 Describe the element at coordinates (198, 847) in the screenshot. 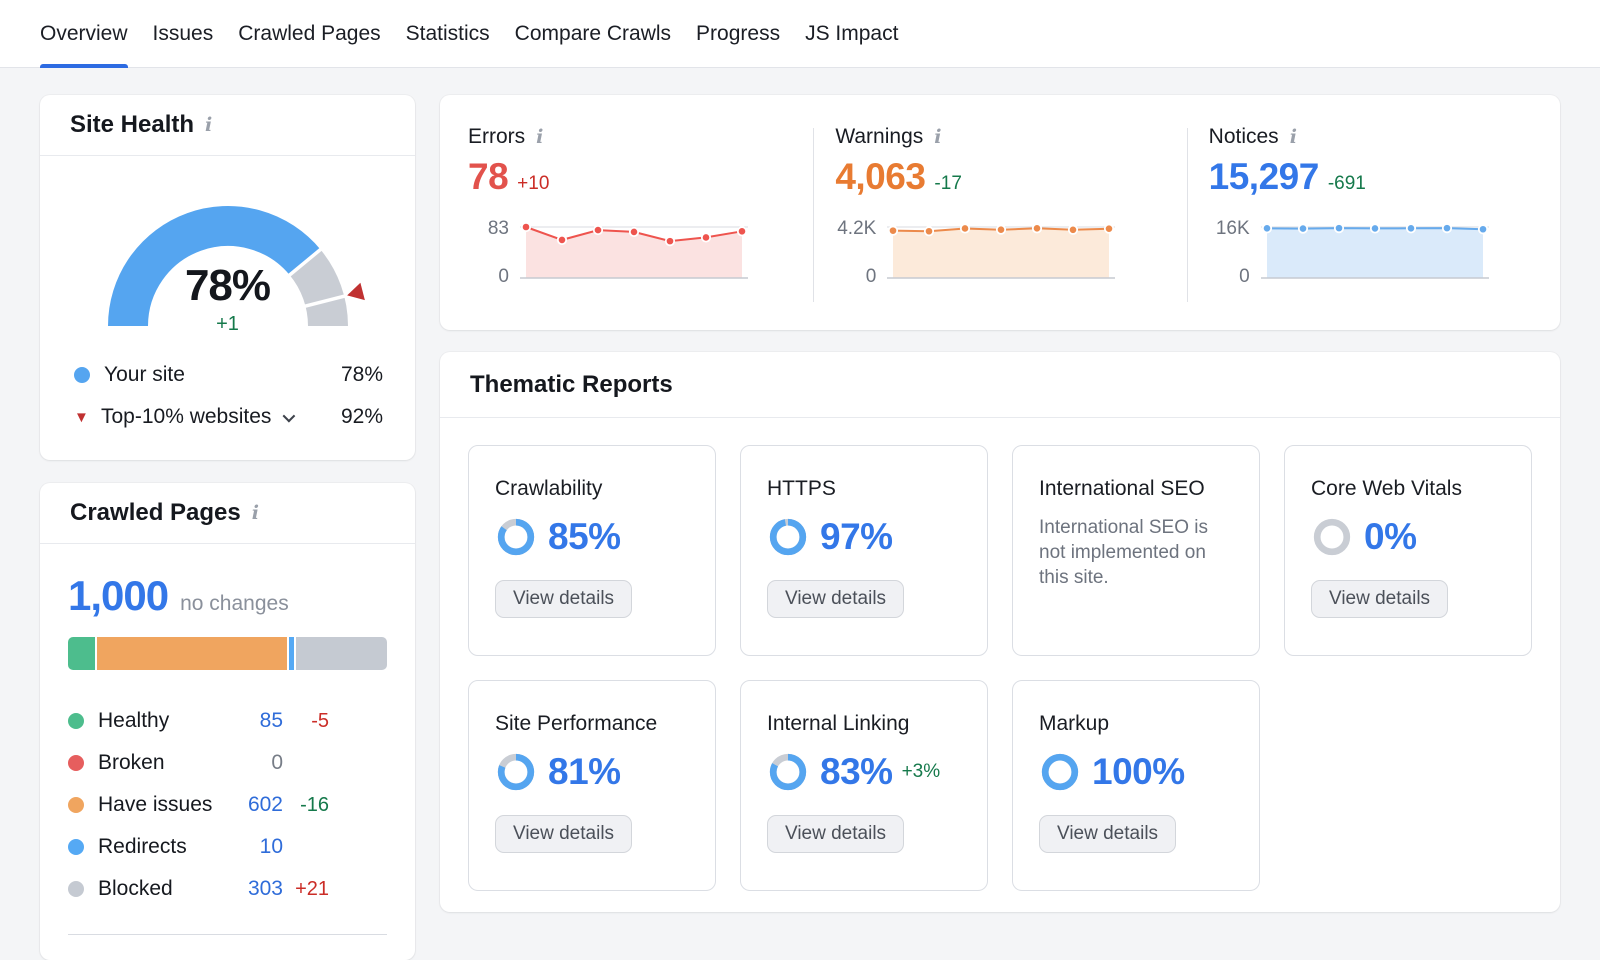

I see `legend-row-redirects: Redirects 10` at that location.